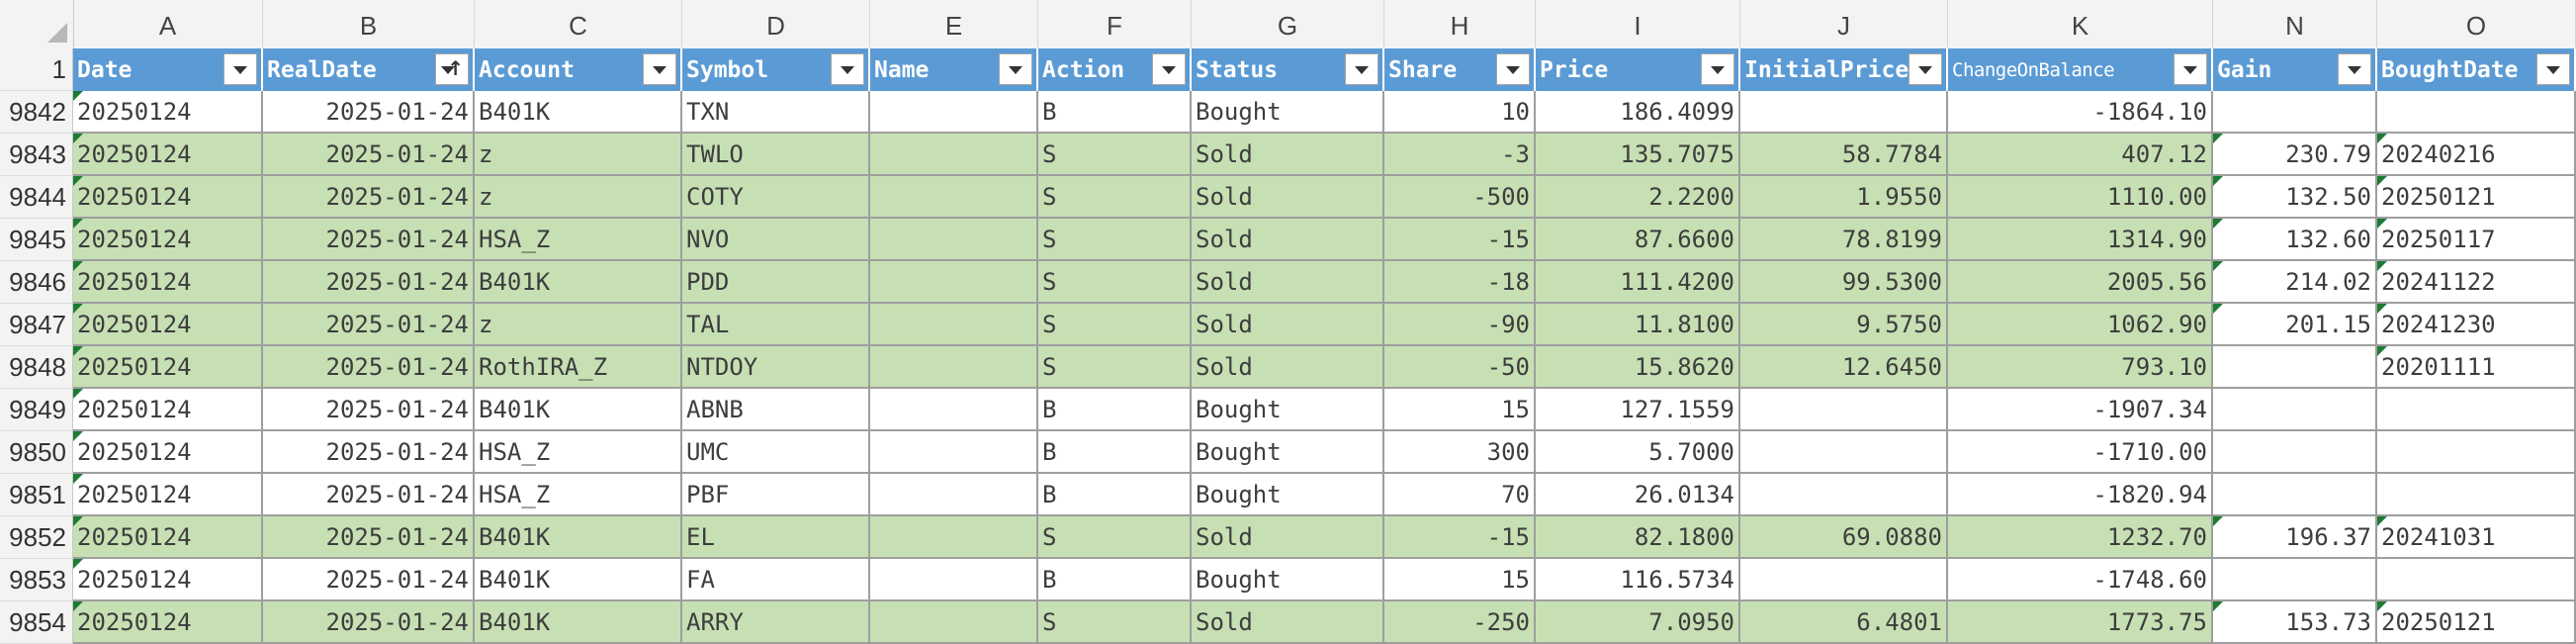 The image size is (2576, 644). Describe the element at coordinates (1638, 282) in the screenshot. I see `cell-price: 111.4200` at that location.